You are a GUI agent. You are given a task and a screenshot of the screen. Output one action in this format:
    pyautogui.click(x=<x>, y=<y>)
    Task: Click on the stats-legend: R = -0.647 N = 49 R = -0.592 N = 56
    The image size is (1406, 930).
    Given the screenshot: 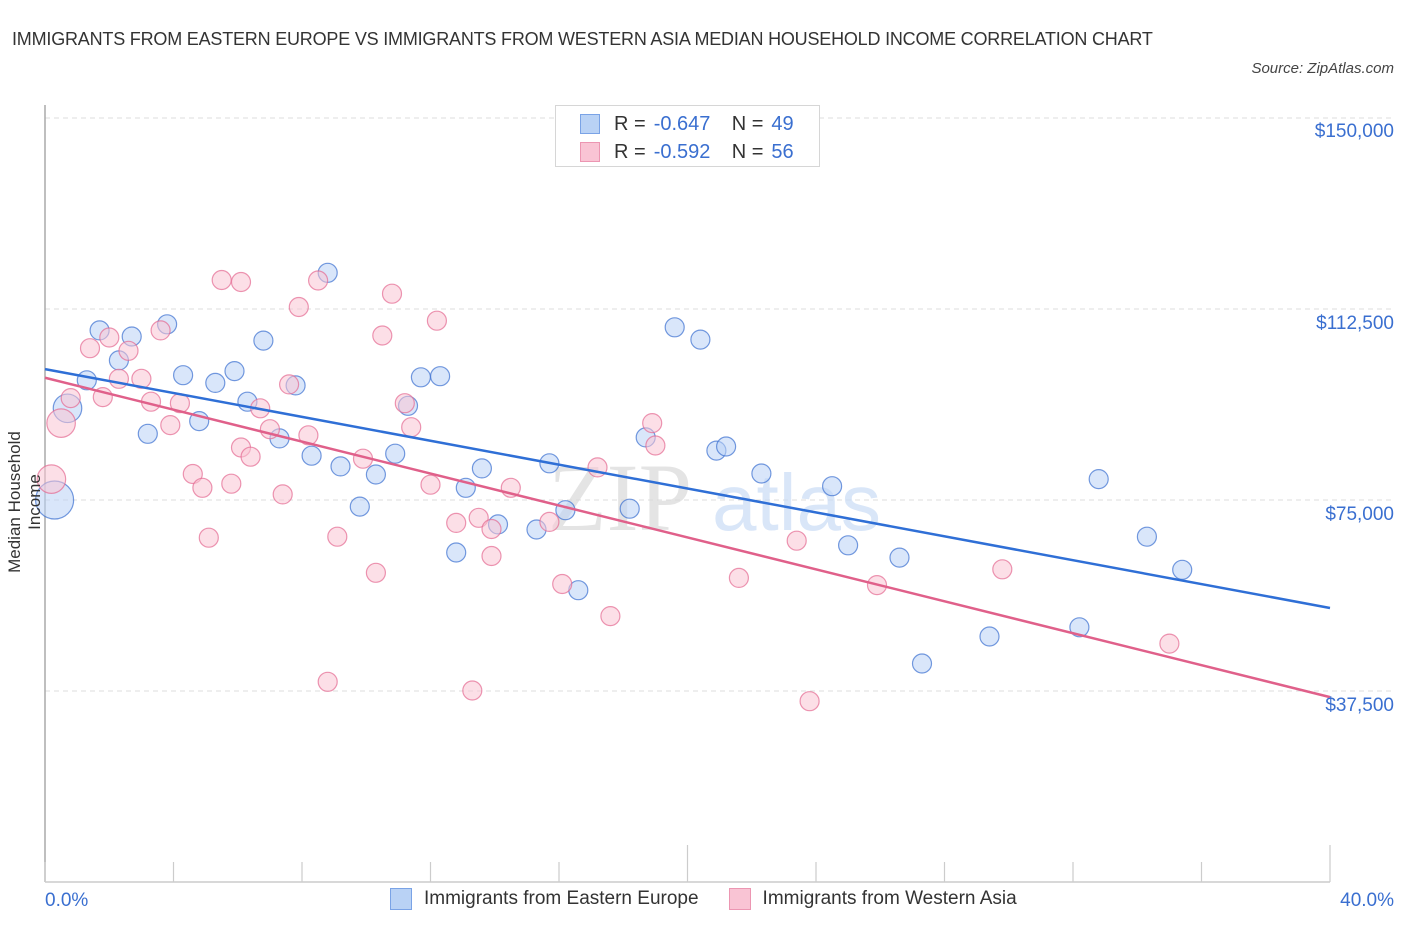 What is the action you would take?
    pyautogui.click(x=687, y=136)
    